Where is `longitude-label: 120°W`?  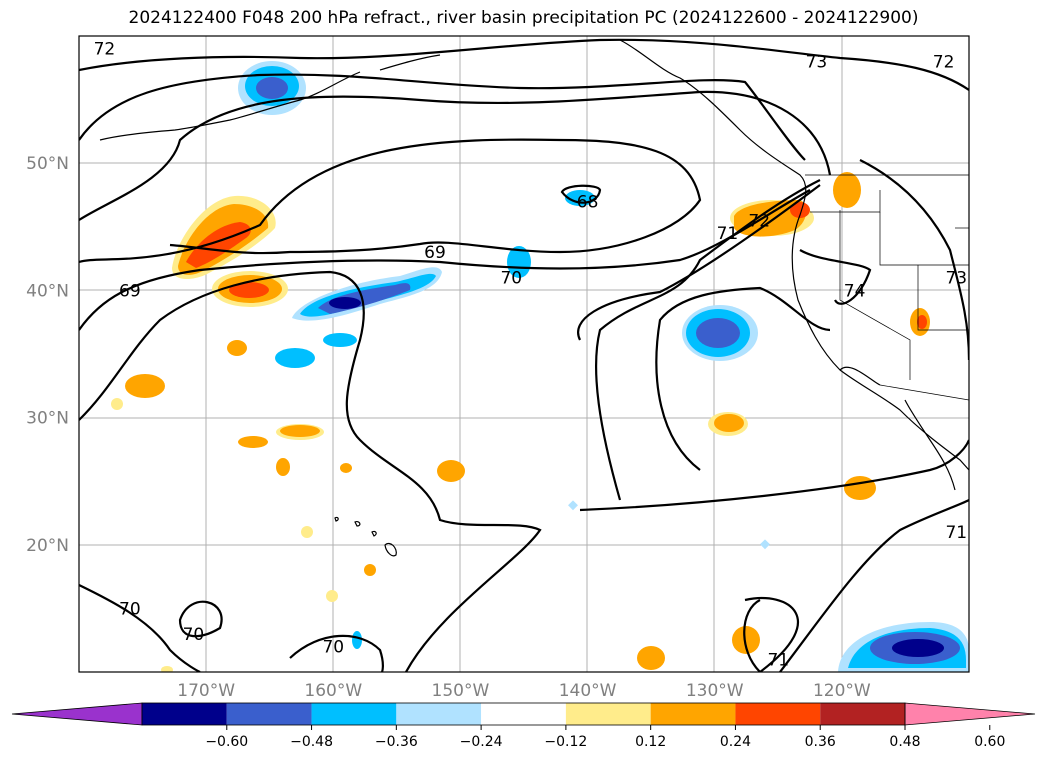 longitude-label: 120°W is located at coordinates (842, 691).